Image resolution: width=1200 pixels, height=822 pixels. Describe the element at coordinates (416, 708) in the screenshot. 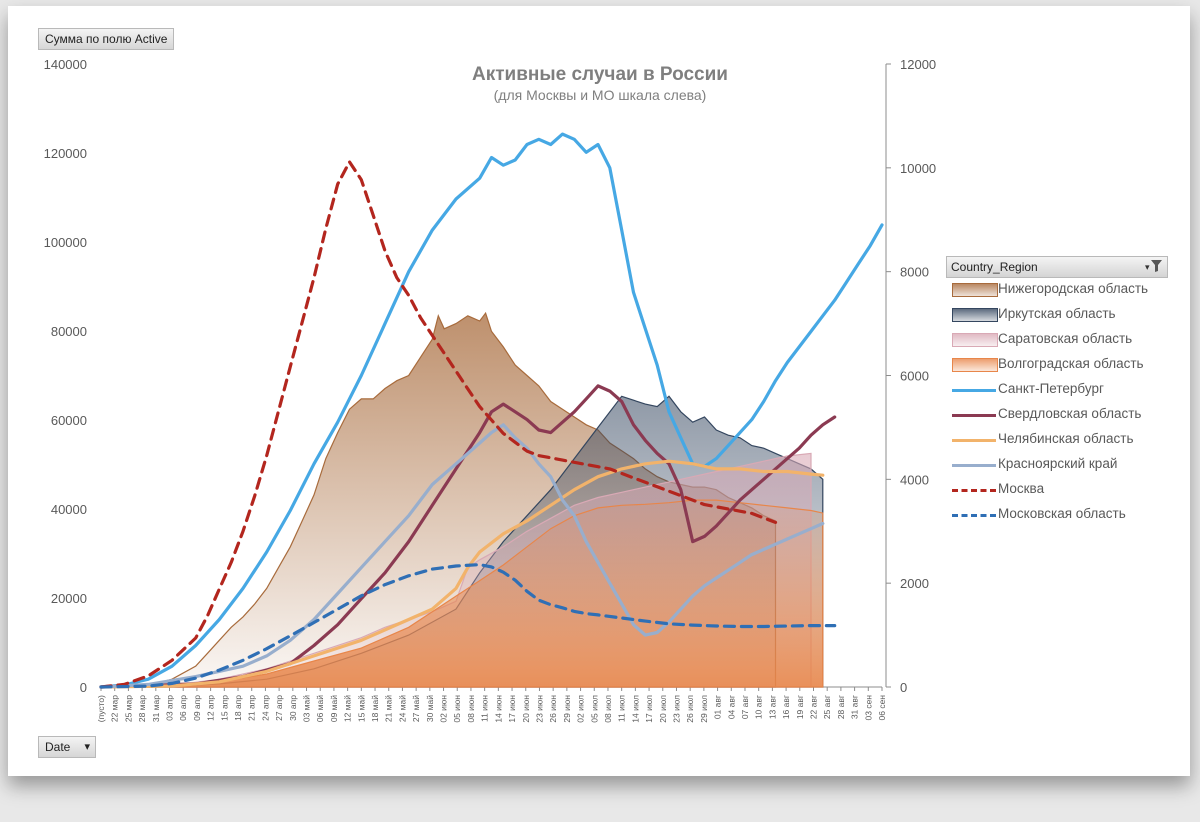

I see `x-tick-label: 27 май` at that location.